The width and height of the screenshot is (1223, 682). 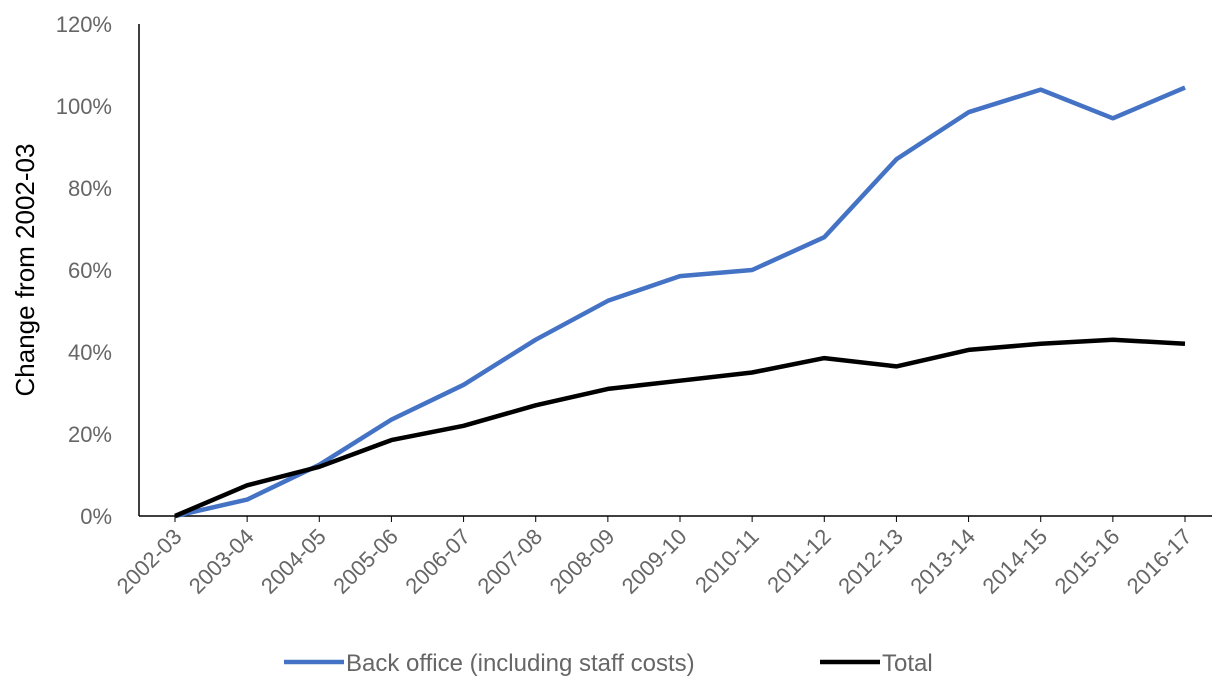 I want to click on x-tick-label: 2015-16, so click(x=1087, y=561).